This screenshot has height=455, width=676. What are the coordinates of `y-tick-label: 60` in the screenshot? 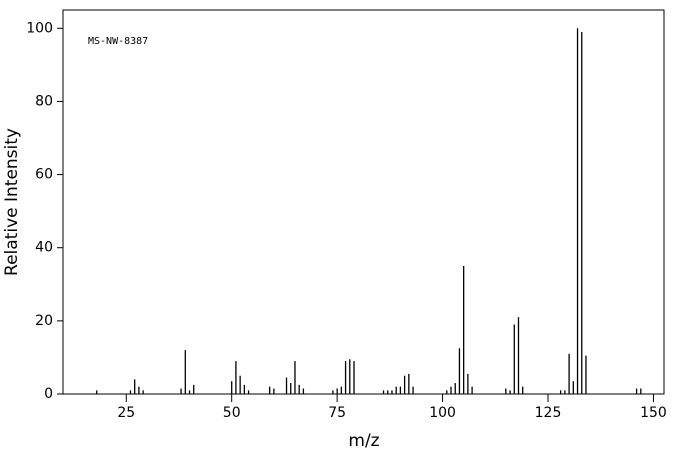 It's located at (44, 175).